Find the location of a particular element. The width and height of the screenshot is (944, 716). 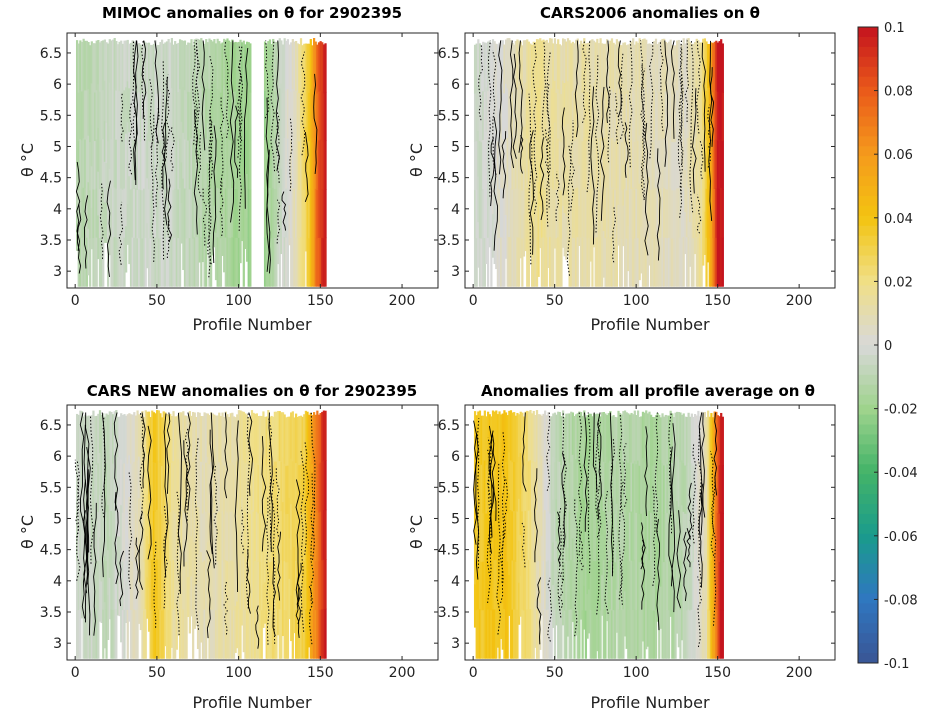

x-tick-label: 150 is located at coordinates (717, 301).